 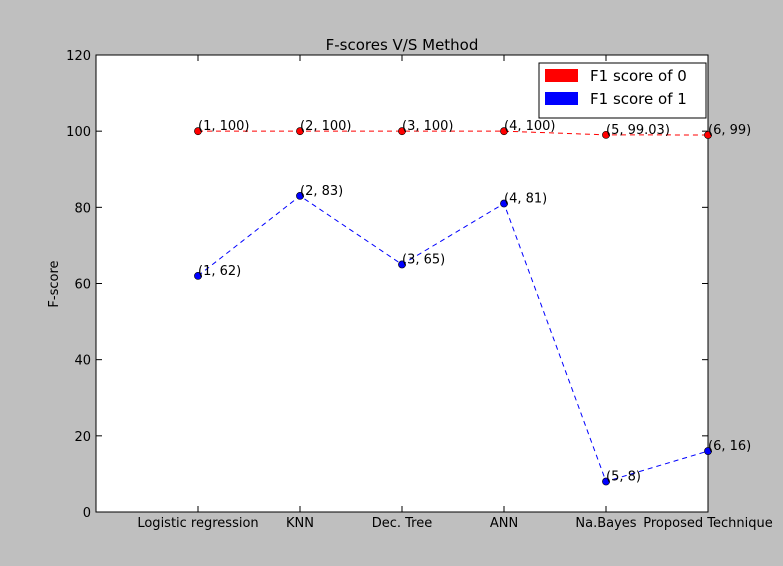 What do you see at coordinates (82, 285) in the screenshot?
I see `y-tick-label: 60` at bounding box center [82, 285].